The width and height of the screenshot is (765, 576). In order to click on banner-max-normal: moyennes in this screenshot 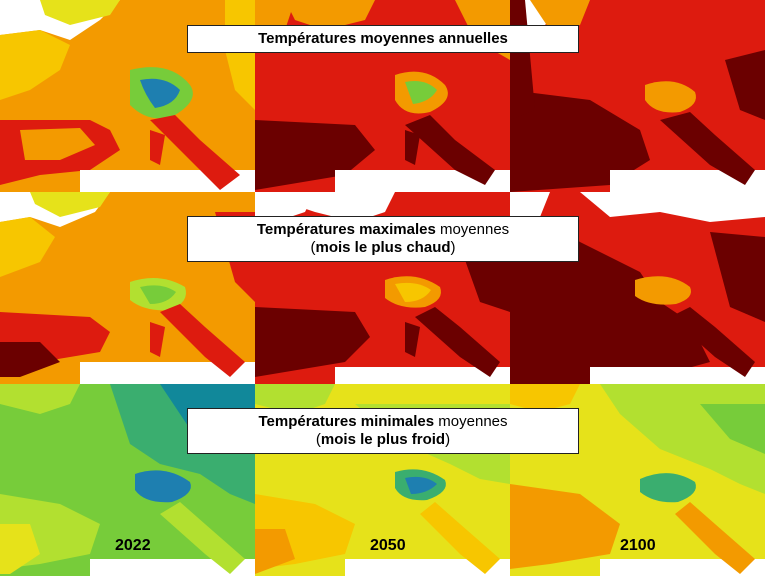, I will do `click(472, 229)`.